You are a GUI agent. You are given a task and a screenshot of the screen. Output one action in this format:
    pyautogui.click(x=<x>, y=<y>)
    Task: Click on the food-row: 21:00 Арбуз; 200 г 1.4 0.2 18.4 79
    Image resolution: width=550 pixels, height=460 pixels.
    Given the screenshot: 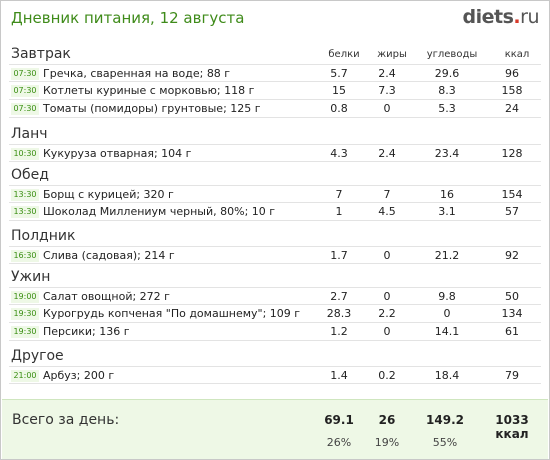 What is the action you would take?
    pyautogui.click(x=275, y=375)
    